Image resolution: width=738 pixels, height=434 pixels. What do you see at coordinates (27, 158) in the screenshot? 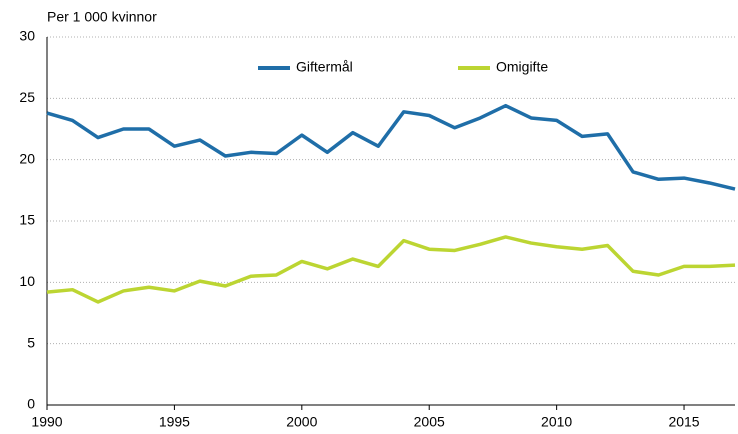
I see `y-tick-label: 20` at bounding box center [27, 158].